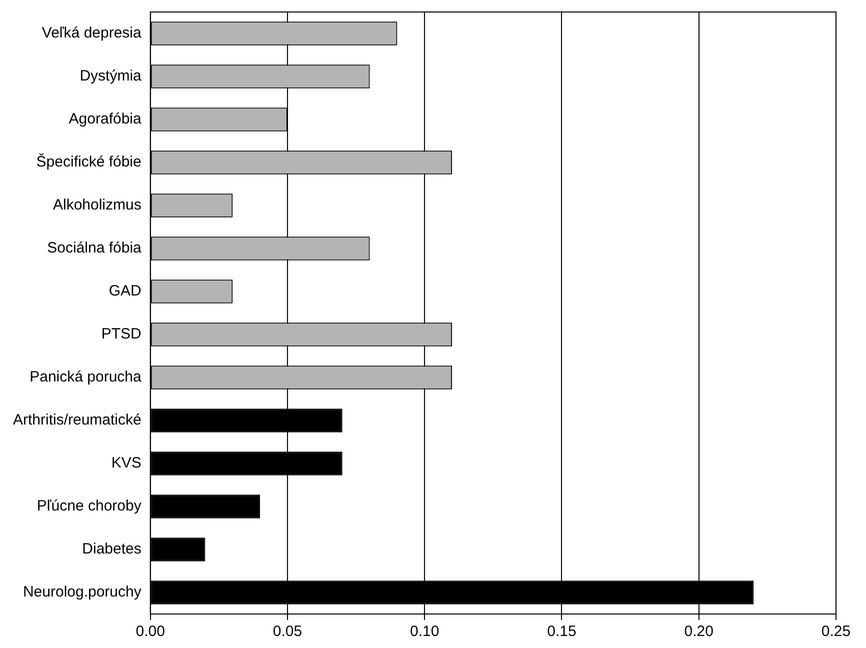  What do you see at coordinates (121, 334) in the screenshot?
I see `y-tick-label: PTSD` at bounding box center [121, 334].